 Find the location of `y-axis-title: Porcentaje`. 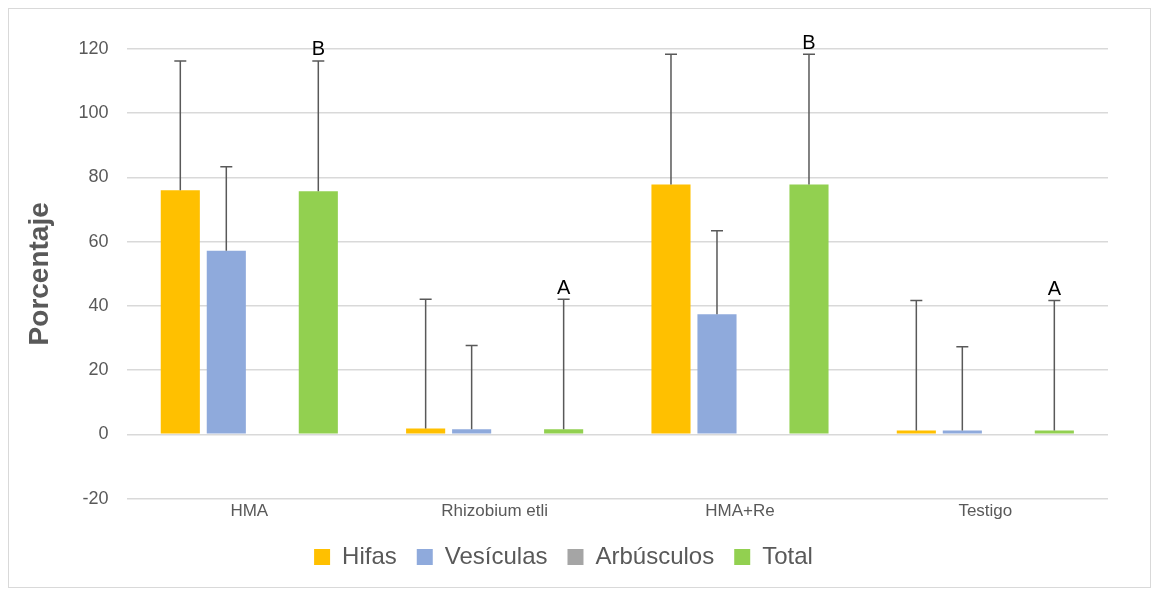

y-axis-title: Porcentaje is located at coordinates (38, 274).